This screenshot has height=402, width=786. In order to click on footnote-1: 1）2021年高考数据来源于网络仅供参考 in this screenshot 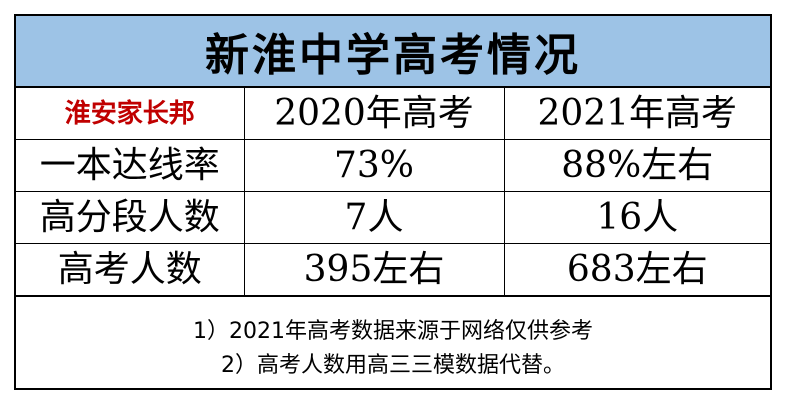, I will do `click(393, 331)`.